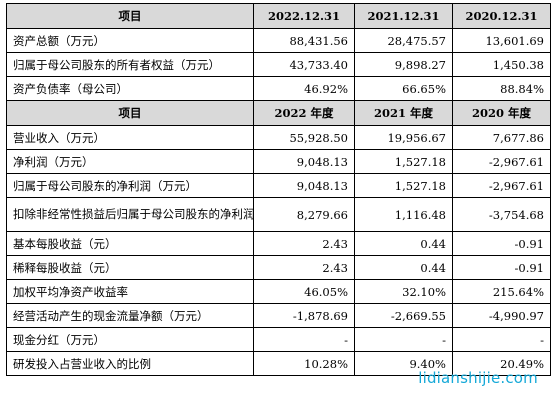 The height and width of the screenshot is (412, 554). Describe the element at coordinates (501, 137) in the screenshot. I see `cell-value: 7,677.86` at that location.